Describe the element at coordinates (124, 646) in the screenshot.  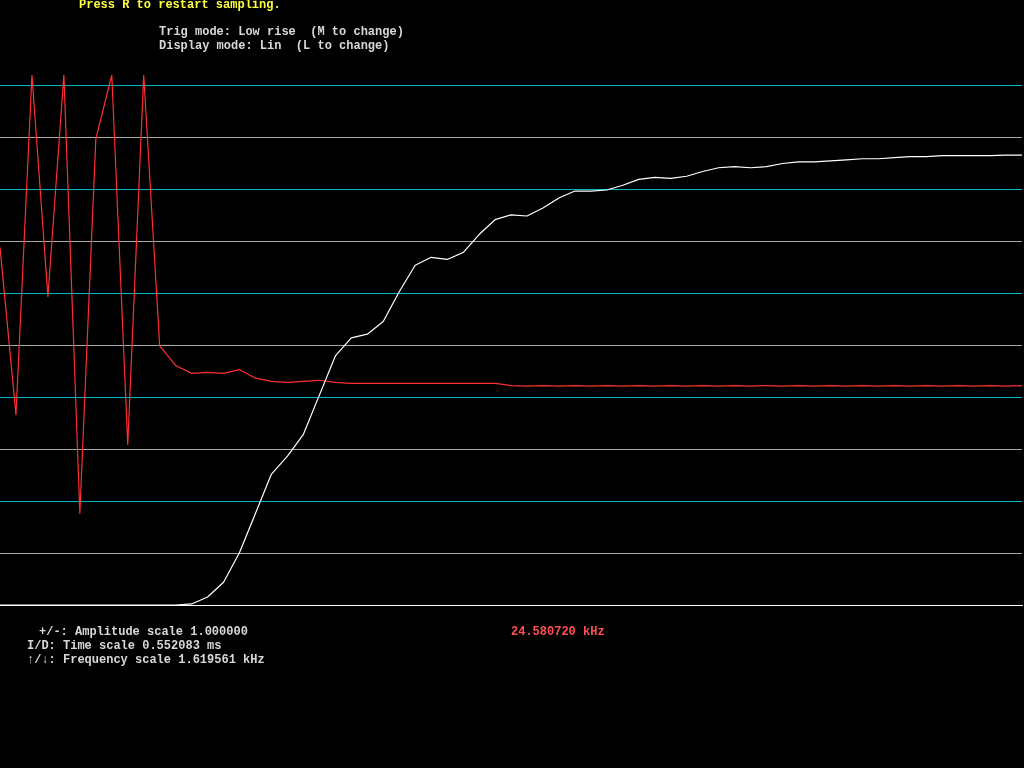
I see `text: I/D: Time scale 0.552083 ms` at that location.